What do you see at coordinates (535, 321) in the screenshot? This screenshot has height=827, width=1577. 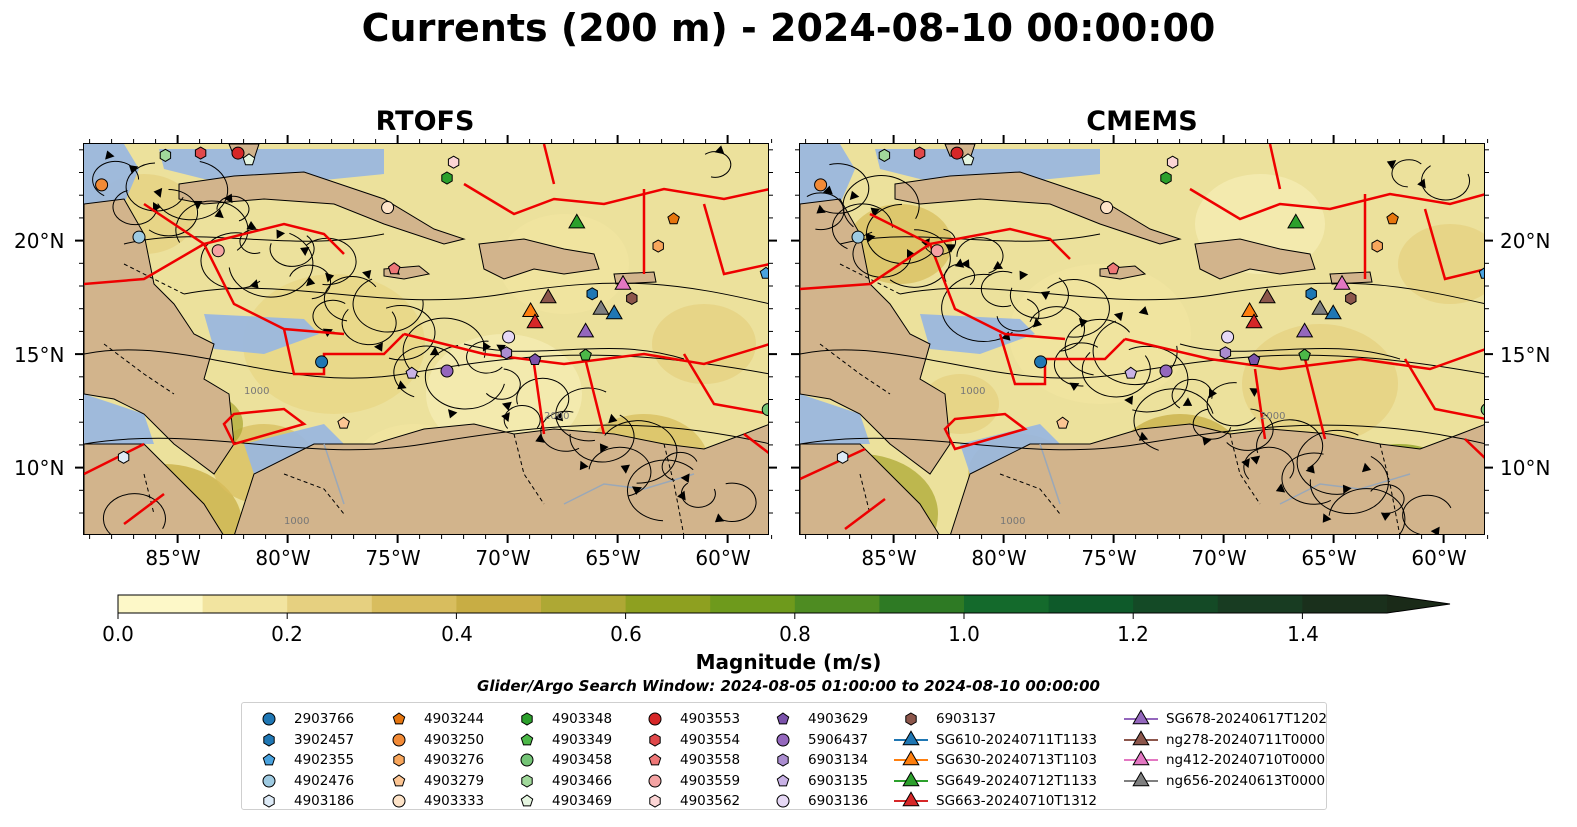 I see `float-marker-SG663-20240710T1312` at bounding box center [535, 321].